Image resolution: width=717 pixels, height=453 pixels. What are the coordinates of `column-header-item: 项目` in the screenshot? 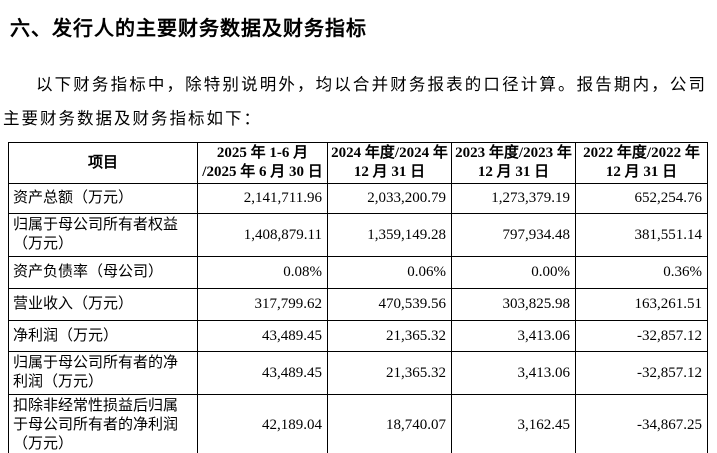 It's located at (103, 163).